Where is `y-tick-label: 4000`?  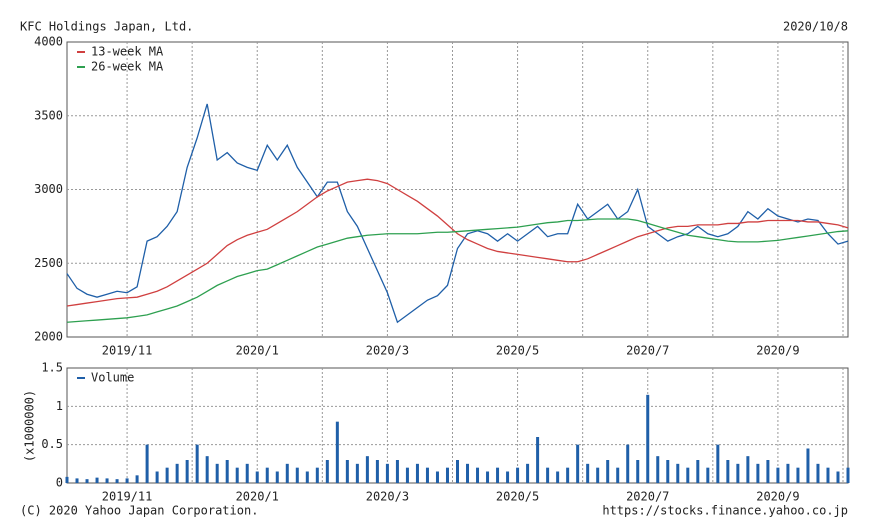
y-tick-label: 4000 is located at coordinates (48, 42).